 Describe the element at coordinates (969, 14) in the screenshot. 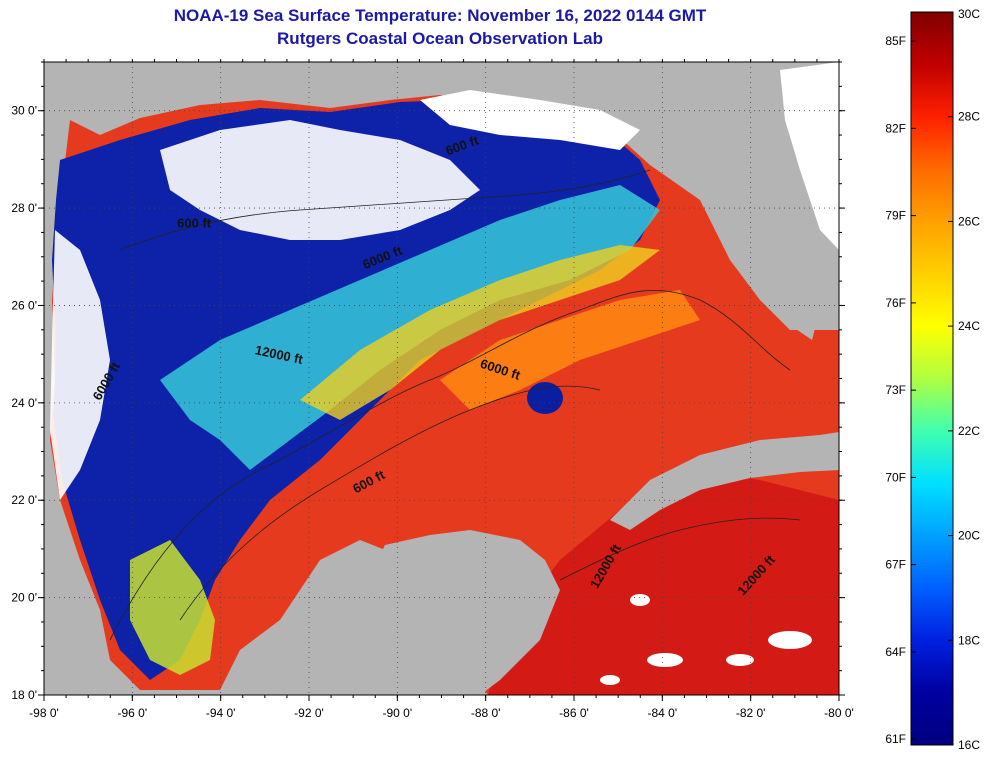

I see `celsius-label: 30C` at that location.